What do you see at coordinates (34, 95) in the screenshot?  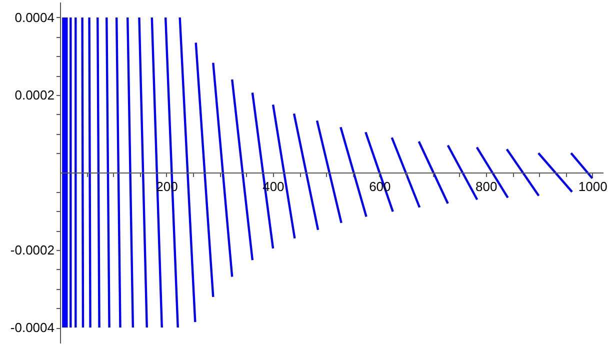 I see `y-tick-label: 0.0002` at bounding box center [34, 95].